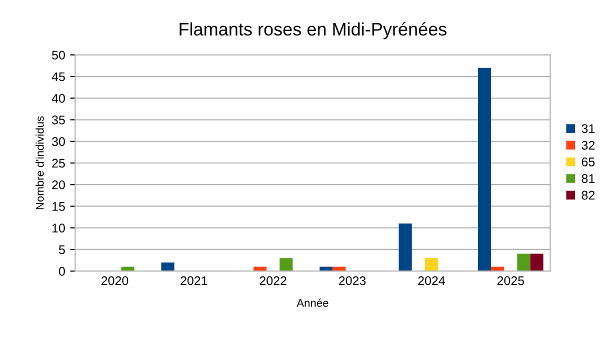 The width and height of the screenshot is (606, 341). I want to click on y-tick-label: 30, so click(58, 141).